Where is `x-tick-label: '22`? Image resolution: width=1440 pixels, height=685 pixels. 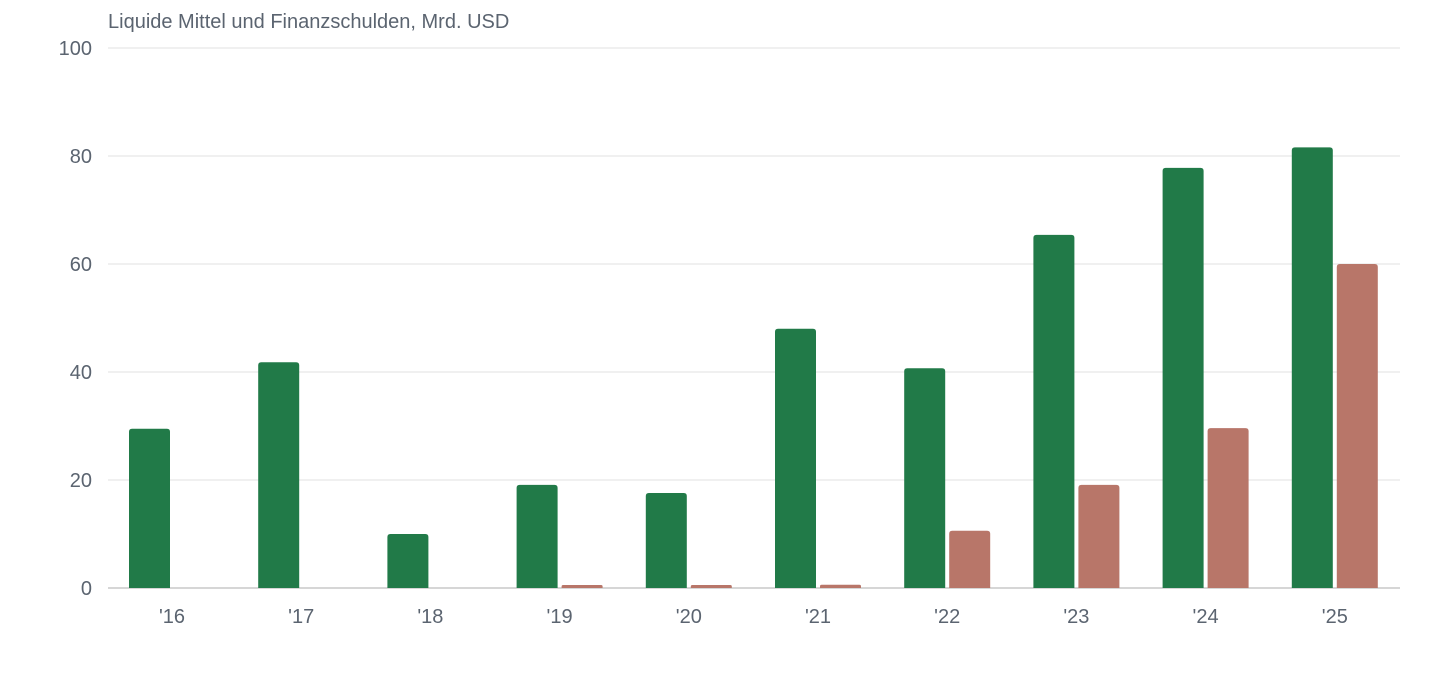 x-tick-label: '22 is located at coordinates (947, 617).